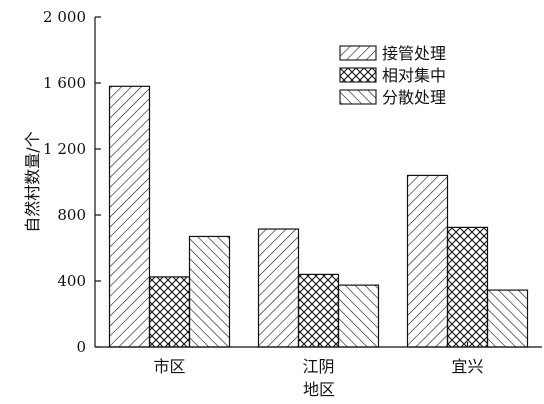 This screenshot has height=404, width=544. I want to click on bar-宜兴-接管处理, so click(427, 261).